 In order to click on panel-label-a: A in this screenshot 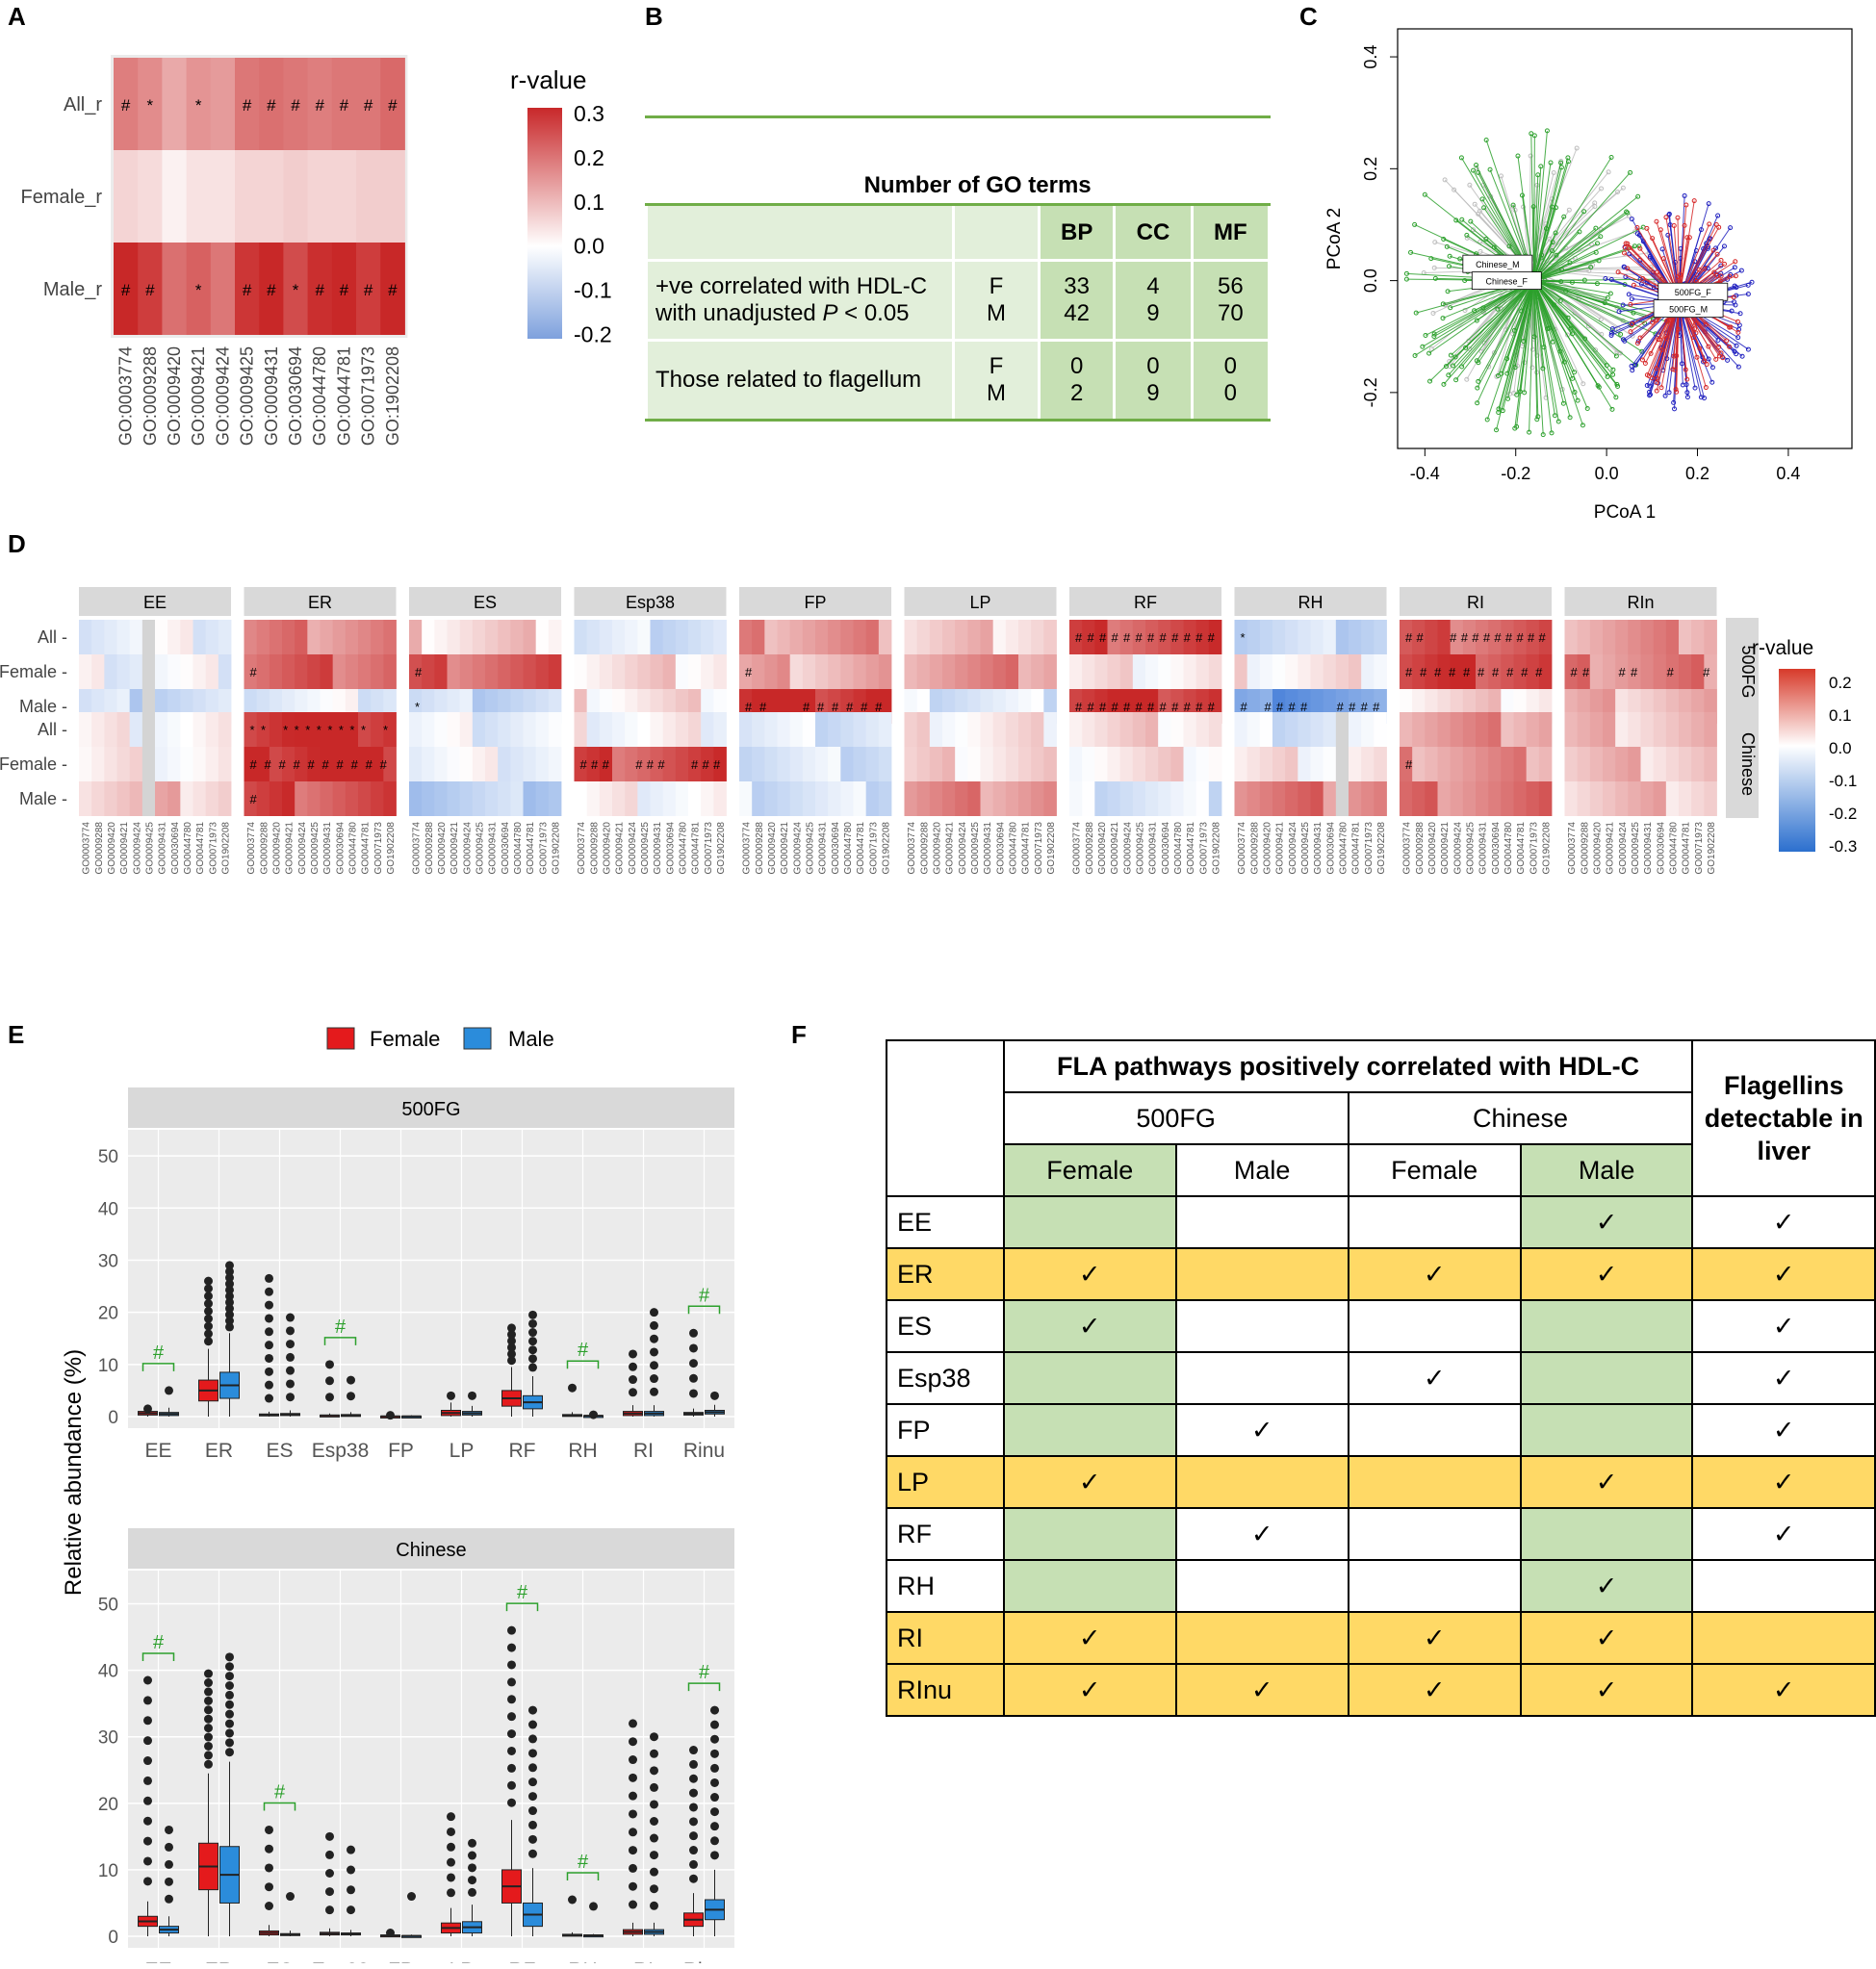, I will do `click(17, 16)`.